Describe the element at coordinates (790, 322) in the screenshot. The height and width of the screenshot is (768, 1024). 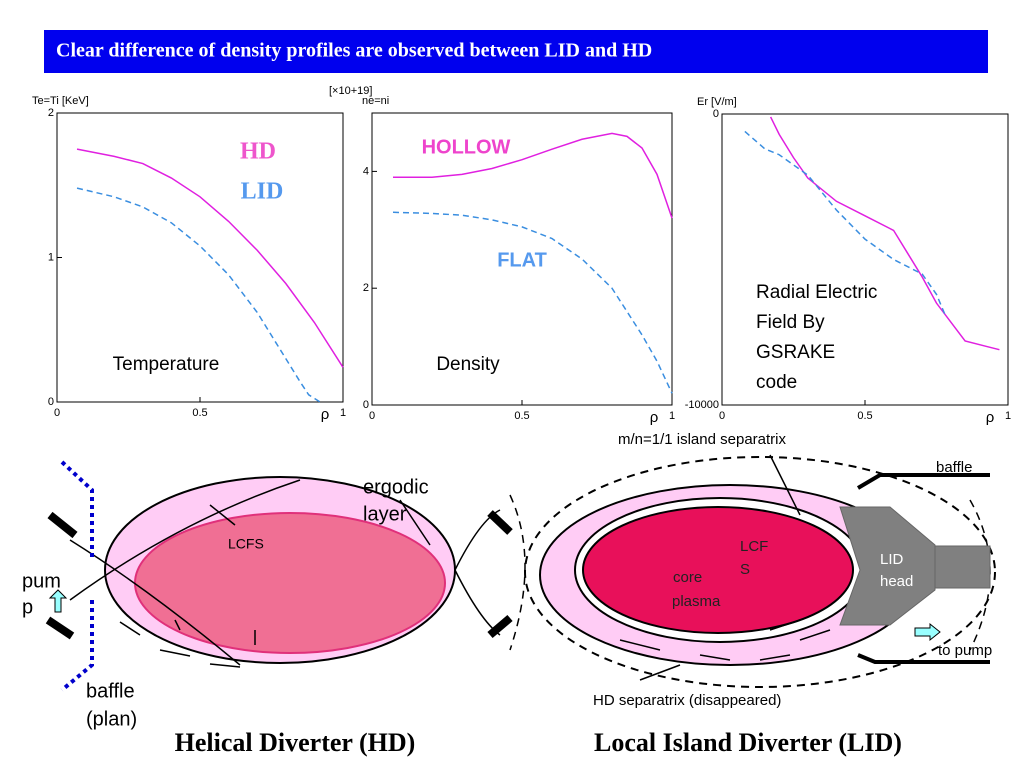
I see `annotation: Field By` at that location.